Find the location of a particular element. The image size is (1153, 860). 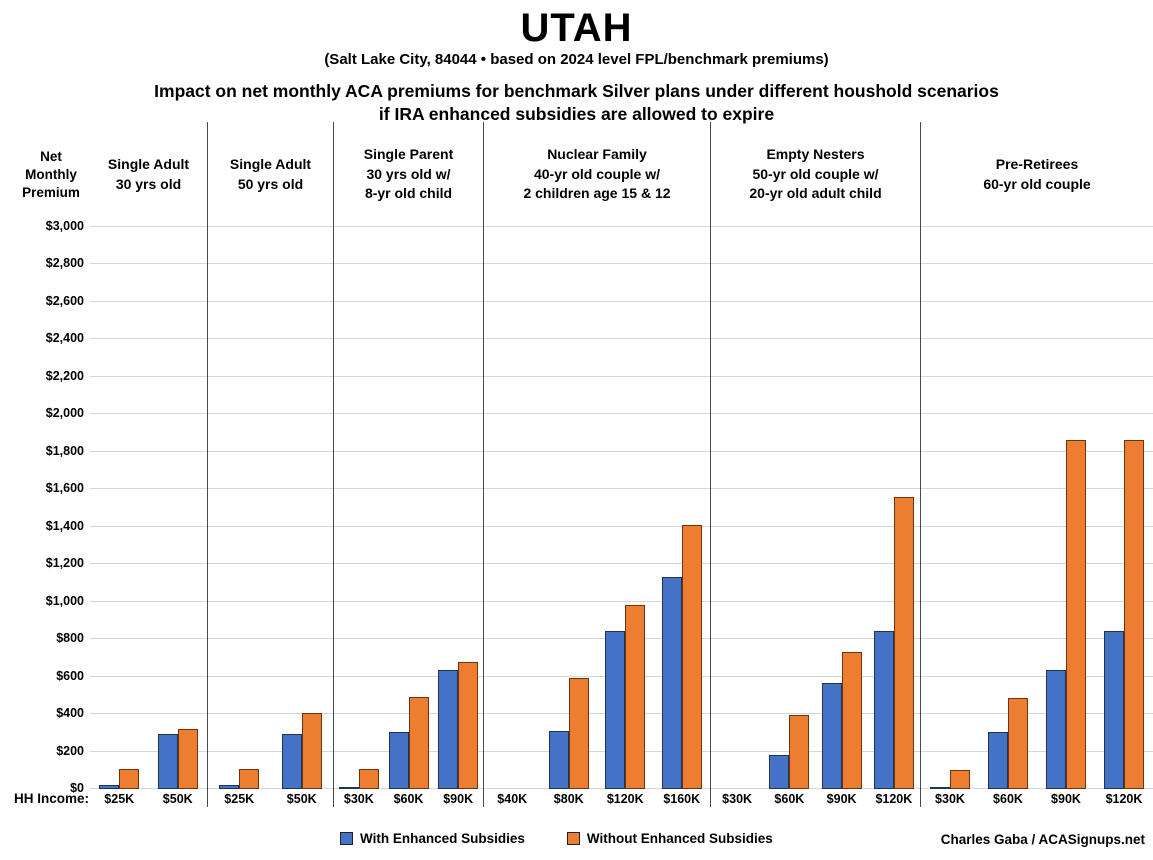

y-axis-title: Net Monthly Premium is located at coordinates (51, 174).